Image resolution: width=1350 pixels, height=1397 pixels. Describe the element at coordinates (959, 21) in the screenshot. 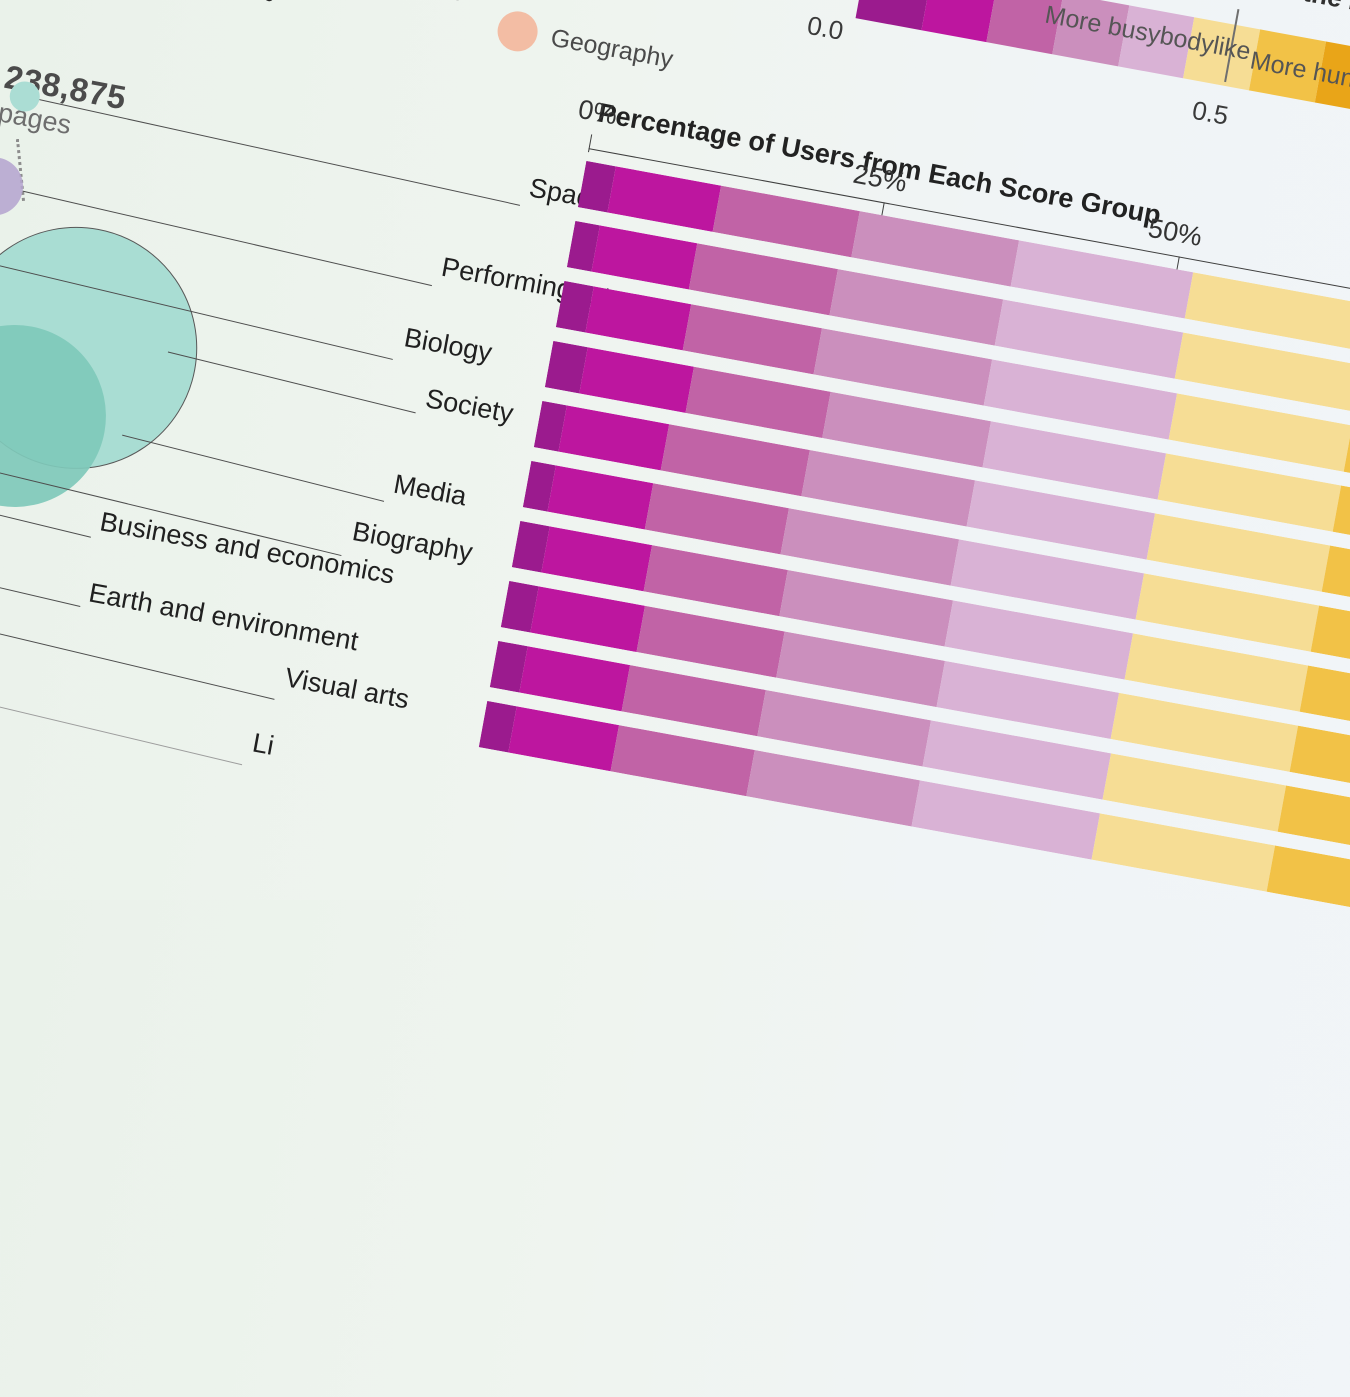

I see `color-scale-swatch` at that location.